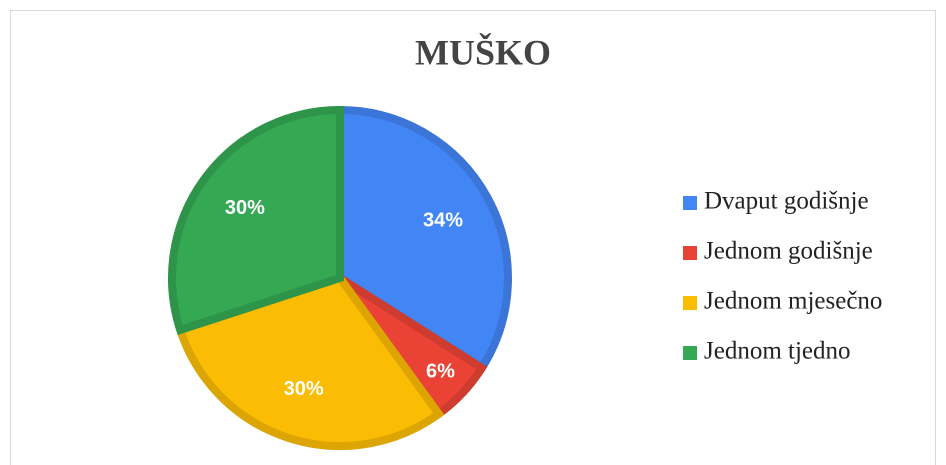  I want to click on legend-label: Dvaput godišnje, so click(786, 201).